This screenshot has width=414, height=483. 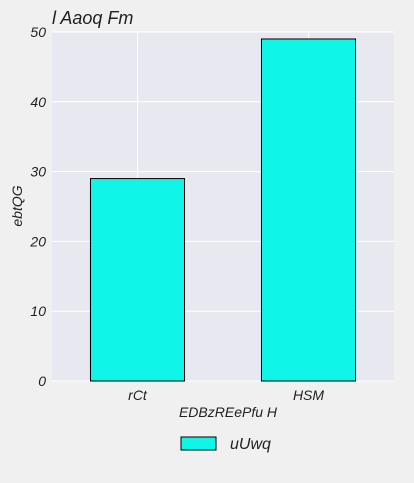 What do you see at coordinates (38, 32) in the screenshot?
I see `y-tick-label: 50` at bounding box center [38, 32].